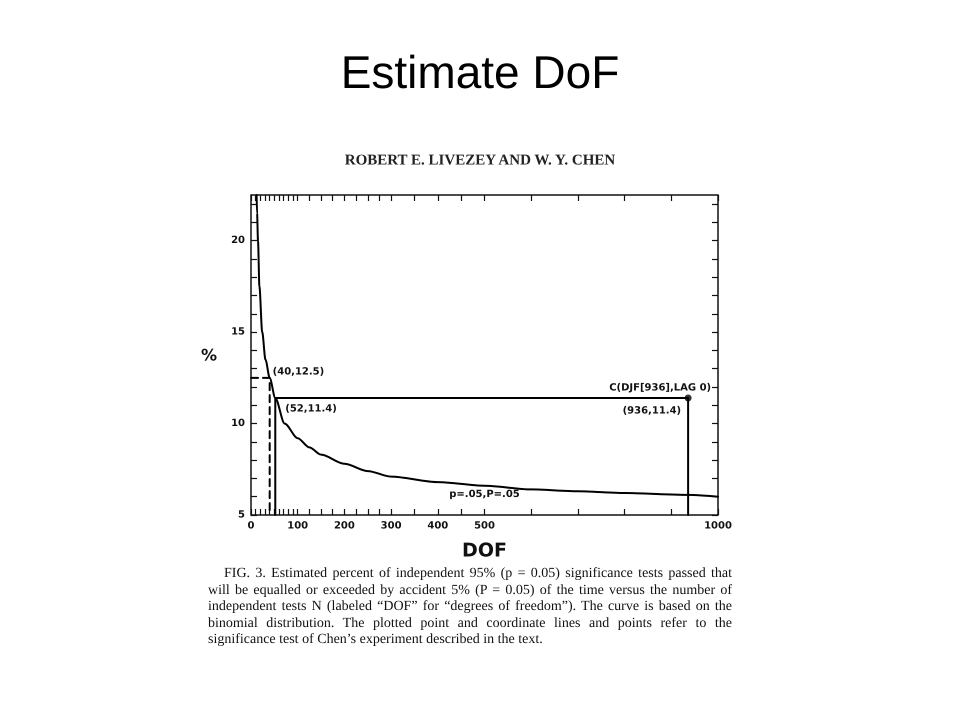 Image resolution: width=960 pixels, height=720 pixels. Describe the element at coordinates (391, 526) in the screenshot. I see `x-tick-label: 300` at that location.